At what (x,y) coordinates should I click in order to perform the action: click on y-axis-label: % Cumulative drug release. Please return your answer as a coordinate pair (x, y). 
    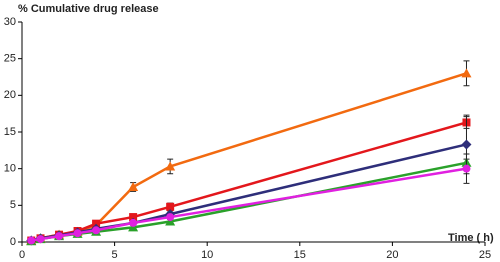
    Looking at the image, I should click on (88, 9).